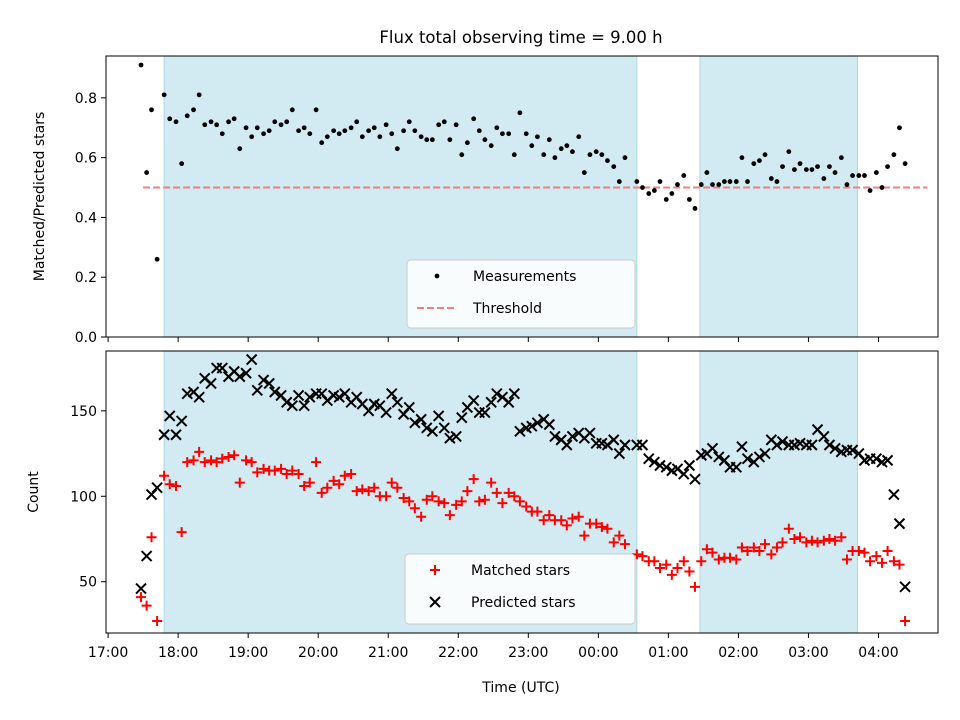 The height and width of the screenshot is (720, 960). What do you see at coordinates (86, 278) in the screenshot?
I see `y-tick-label: 0.2` at bounding box center [86, 278].